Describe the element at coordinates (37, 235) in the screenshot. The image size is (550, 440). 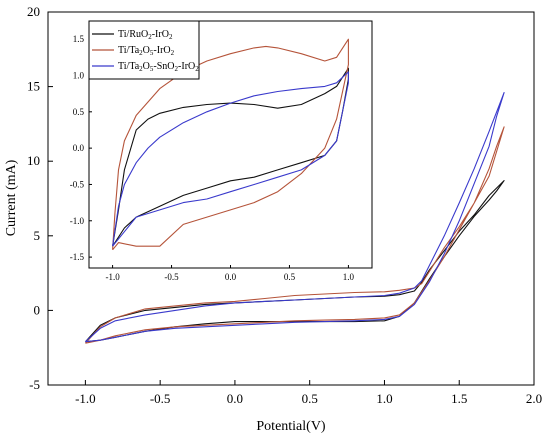
I see `main-y-tick-label: 5` at that location.